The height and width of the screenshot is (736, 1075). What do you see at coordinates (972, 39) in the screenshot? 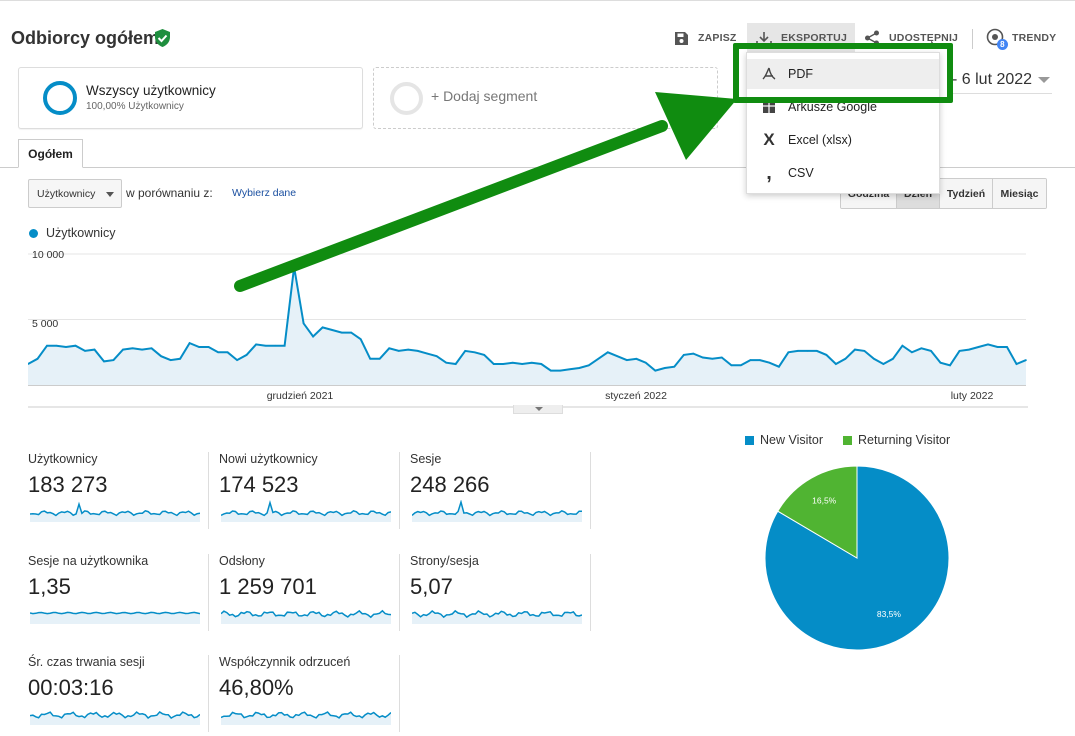
I see `toolbar-divider` at bounding box center [972, 39].